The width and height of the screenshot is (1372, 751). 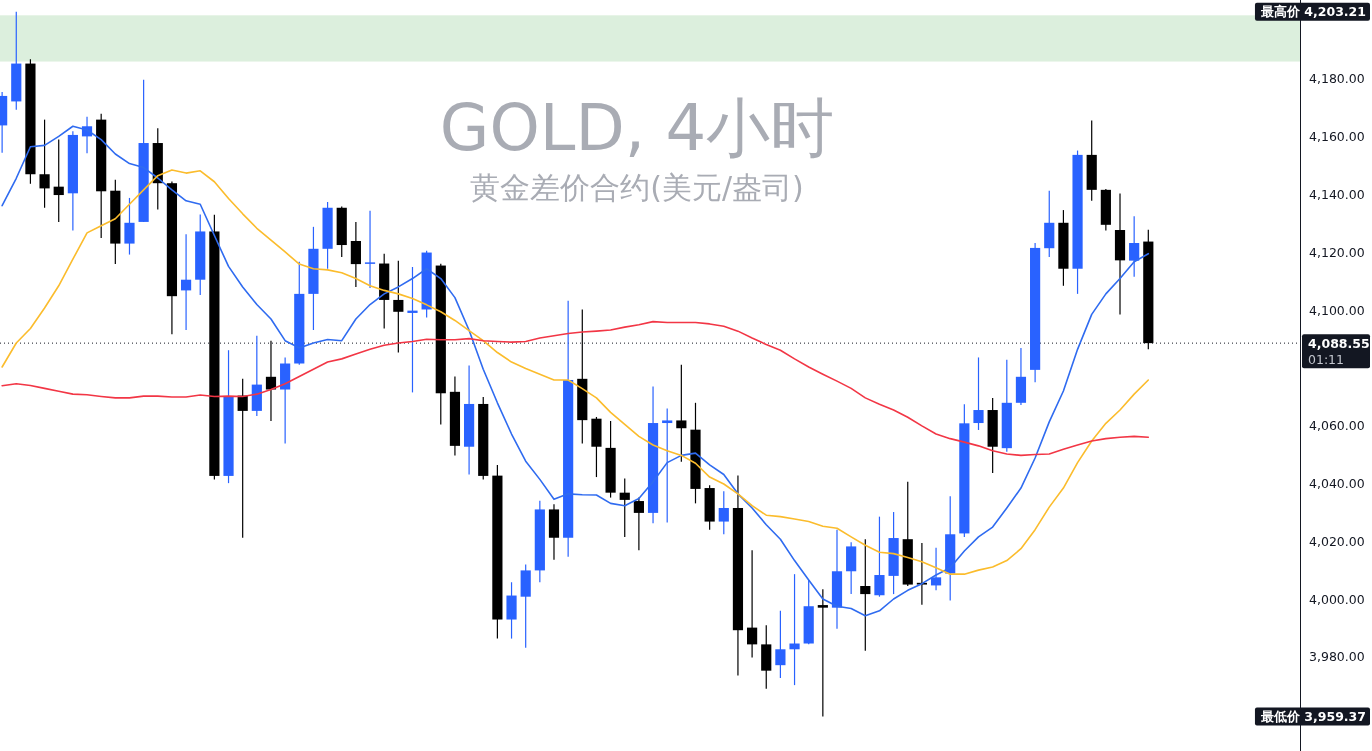 I want to click on ref-line-label: 4,088.55 01:11, so click(x=1339, y=351).